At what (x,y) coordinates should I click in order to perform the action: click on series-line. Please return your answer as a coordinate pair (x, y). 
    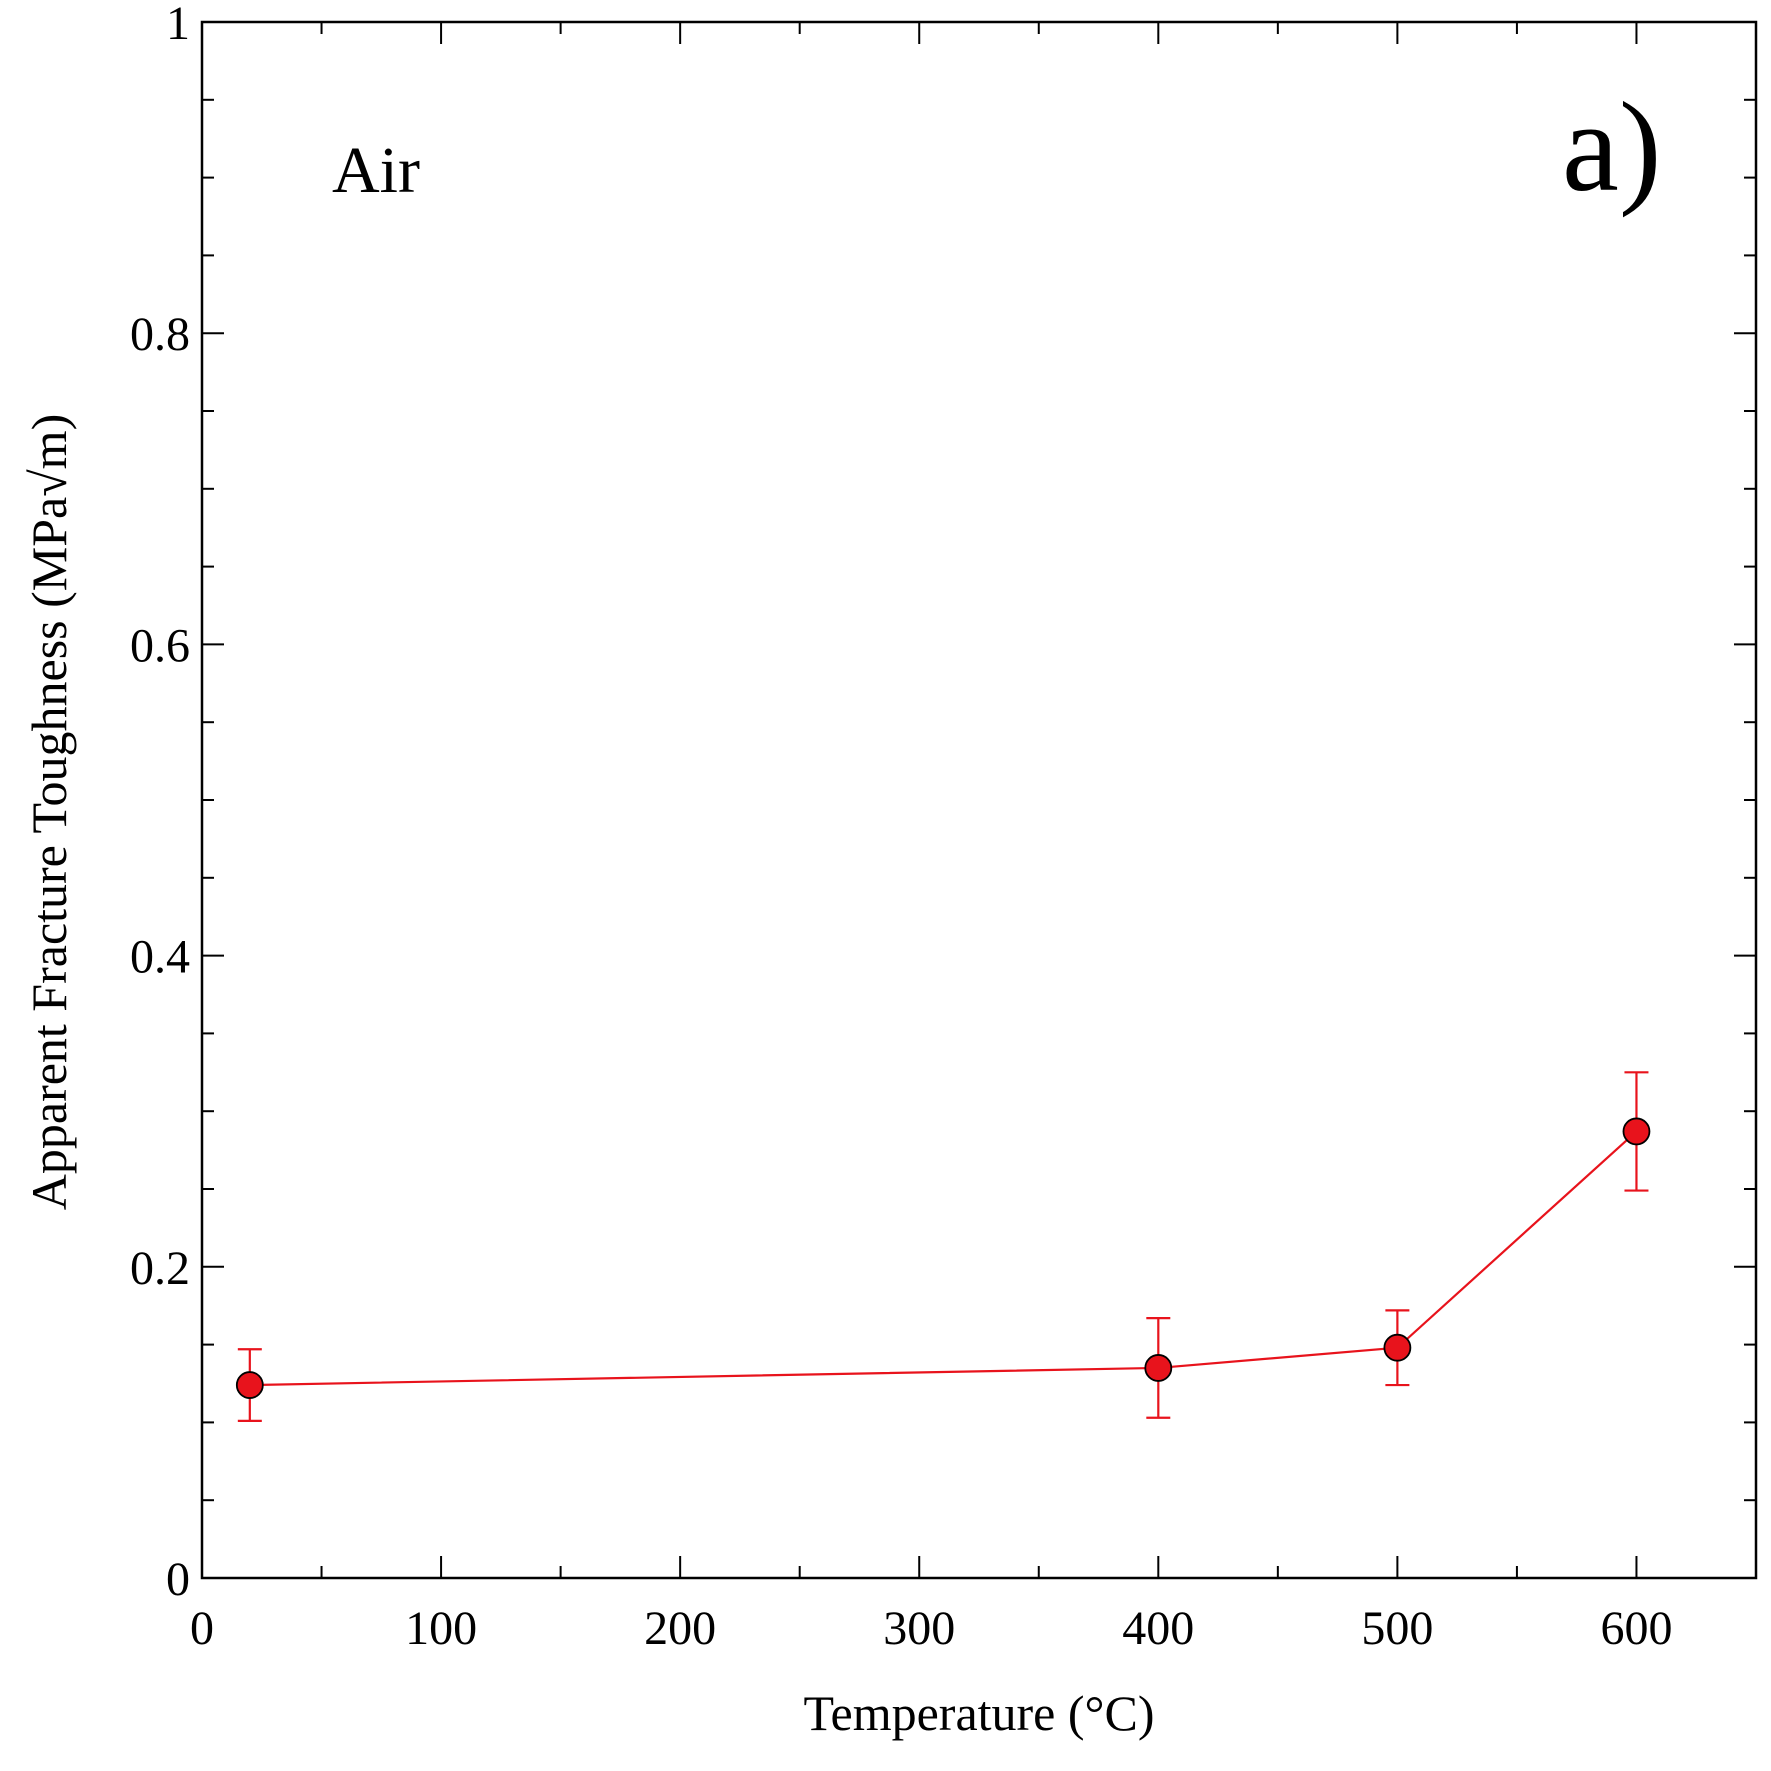
    Looking at the image, I should click on (943, 1258).